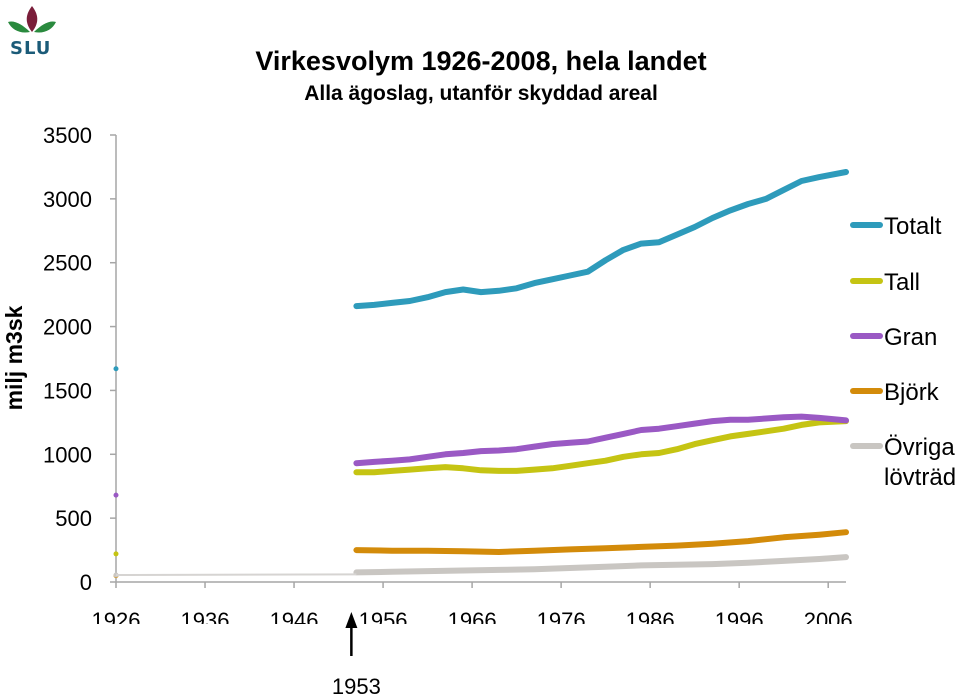  What do you see at coordinates (67, 135) in the screenshot?
I see `y-tick-label: 3500` at bounding box center [67, 135].